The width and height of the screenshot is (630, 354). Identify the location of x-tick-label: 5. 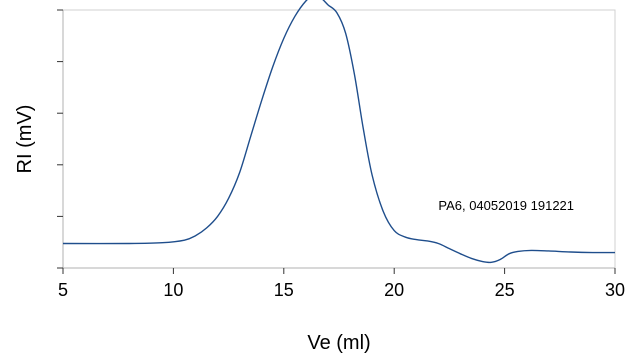
(63, 290).